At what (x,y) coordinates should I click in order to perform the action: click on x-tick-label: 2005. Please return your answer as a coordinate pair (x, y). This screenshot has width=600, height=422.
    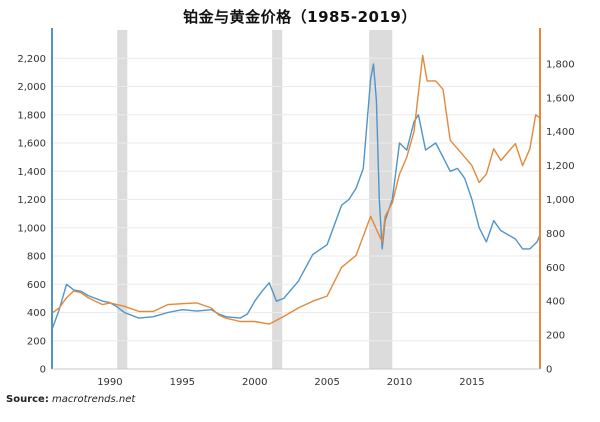
    Looking at the image, I should click on (326, 382).